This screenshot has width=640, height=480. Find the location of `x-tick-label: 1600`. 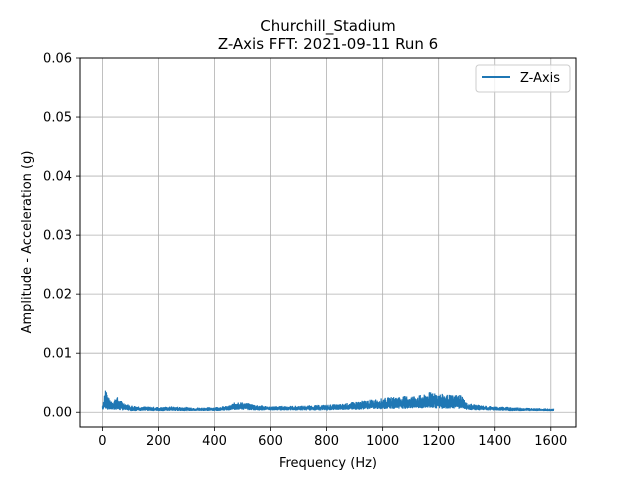

x-tick-label: 1600 is located at coordinates (550, 441).